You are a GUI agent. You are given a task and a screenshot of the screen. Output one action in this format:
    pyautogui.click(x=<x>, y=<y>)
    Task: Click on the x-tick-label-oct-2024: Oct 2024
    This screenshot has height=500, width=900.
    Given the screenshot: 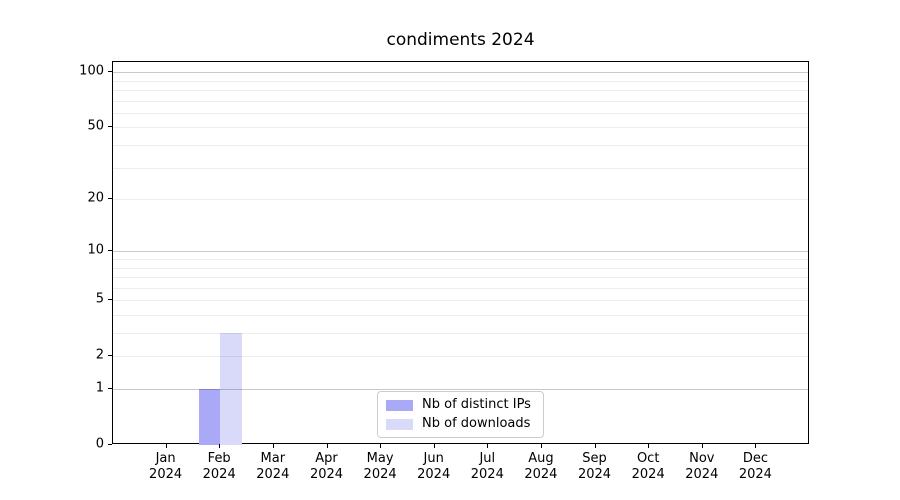 What is the action you would take?
    pyautogui.click(x=648, y=466)
    